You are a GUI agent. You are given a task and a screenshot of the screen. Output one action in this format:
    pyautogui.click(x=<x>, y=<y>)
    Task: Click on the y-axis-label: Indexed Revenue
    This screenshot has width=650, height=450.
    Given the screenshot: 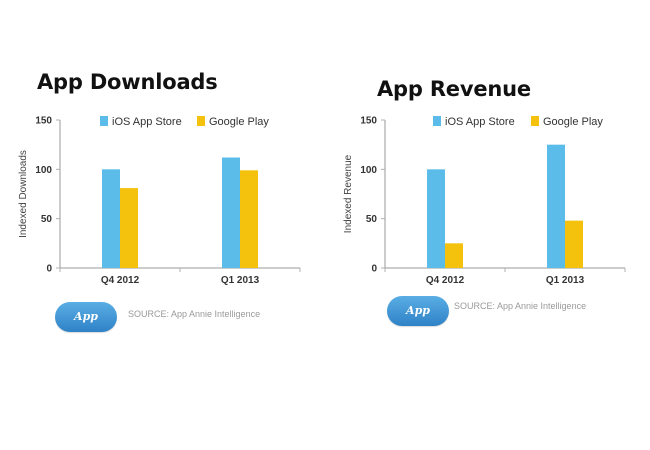 What is the action you would take?
    pyautogui.click(x=348, y=193)
    